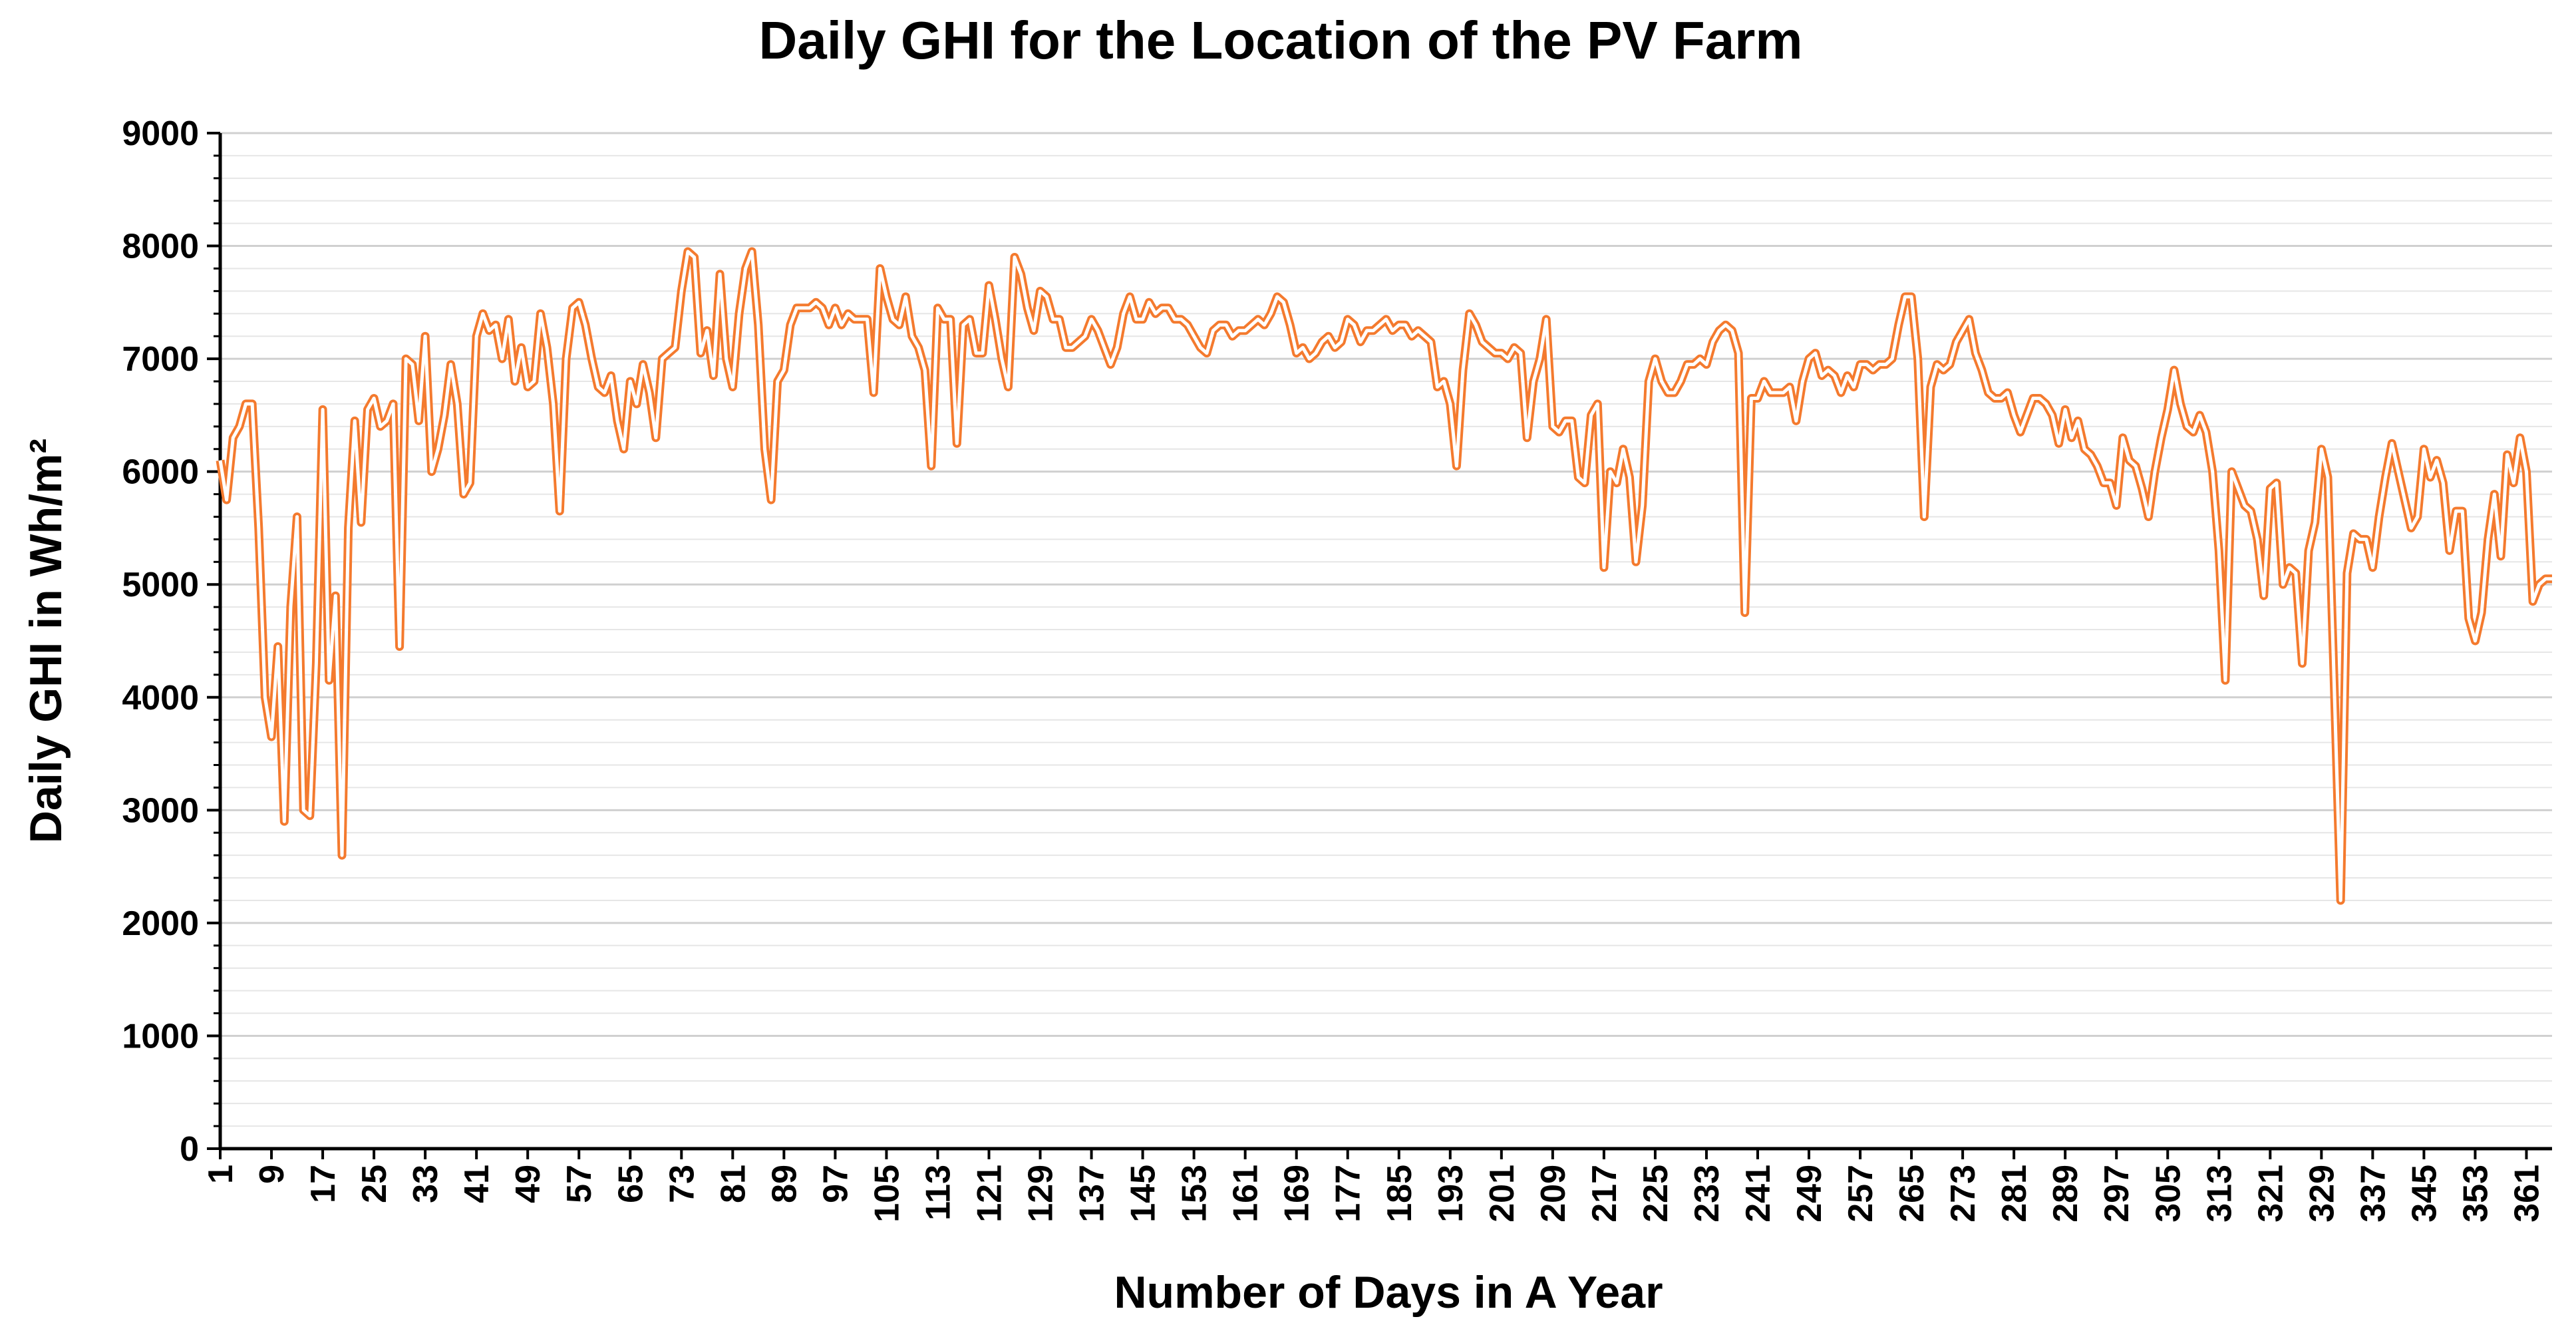 This screenshot has width=2576, height=1335. What do you see at coordinates (374, 1184) in the screenshot?
I see `x-tick-label: 25` at bounding box center [374, 1184].